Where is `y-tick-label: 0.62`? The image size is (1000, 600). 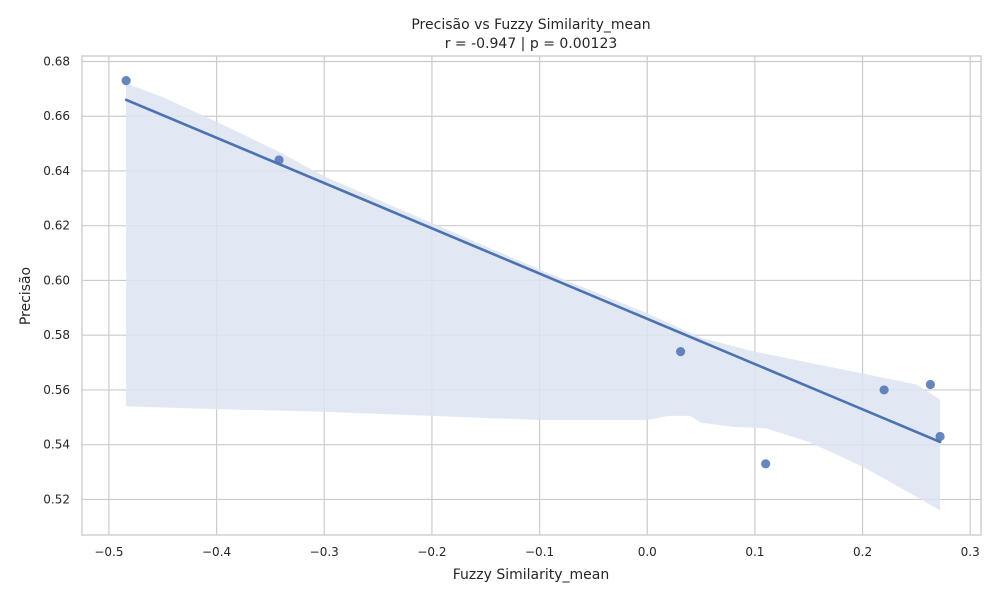
y-tick-label: 0.62 is located at coordinates (56, 226).